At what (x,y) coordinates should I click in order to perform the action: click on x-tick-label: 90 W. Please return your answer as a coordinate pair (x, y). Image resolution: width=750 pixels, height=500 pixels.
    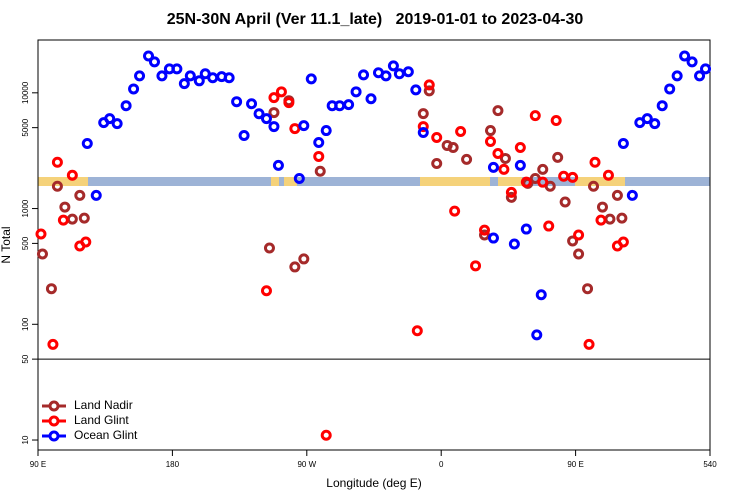
    Looking at the image, I should click on (306, 464).